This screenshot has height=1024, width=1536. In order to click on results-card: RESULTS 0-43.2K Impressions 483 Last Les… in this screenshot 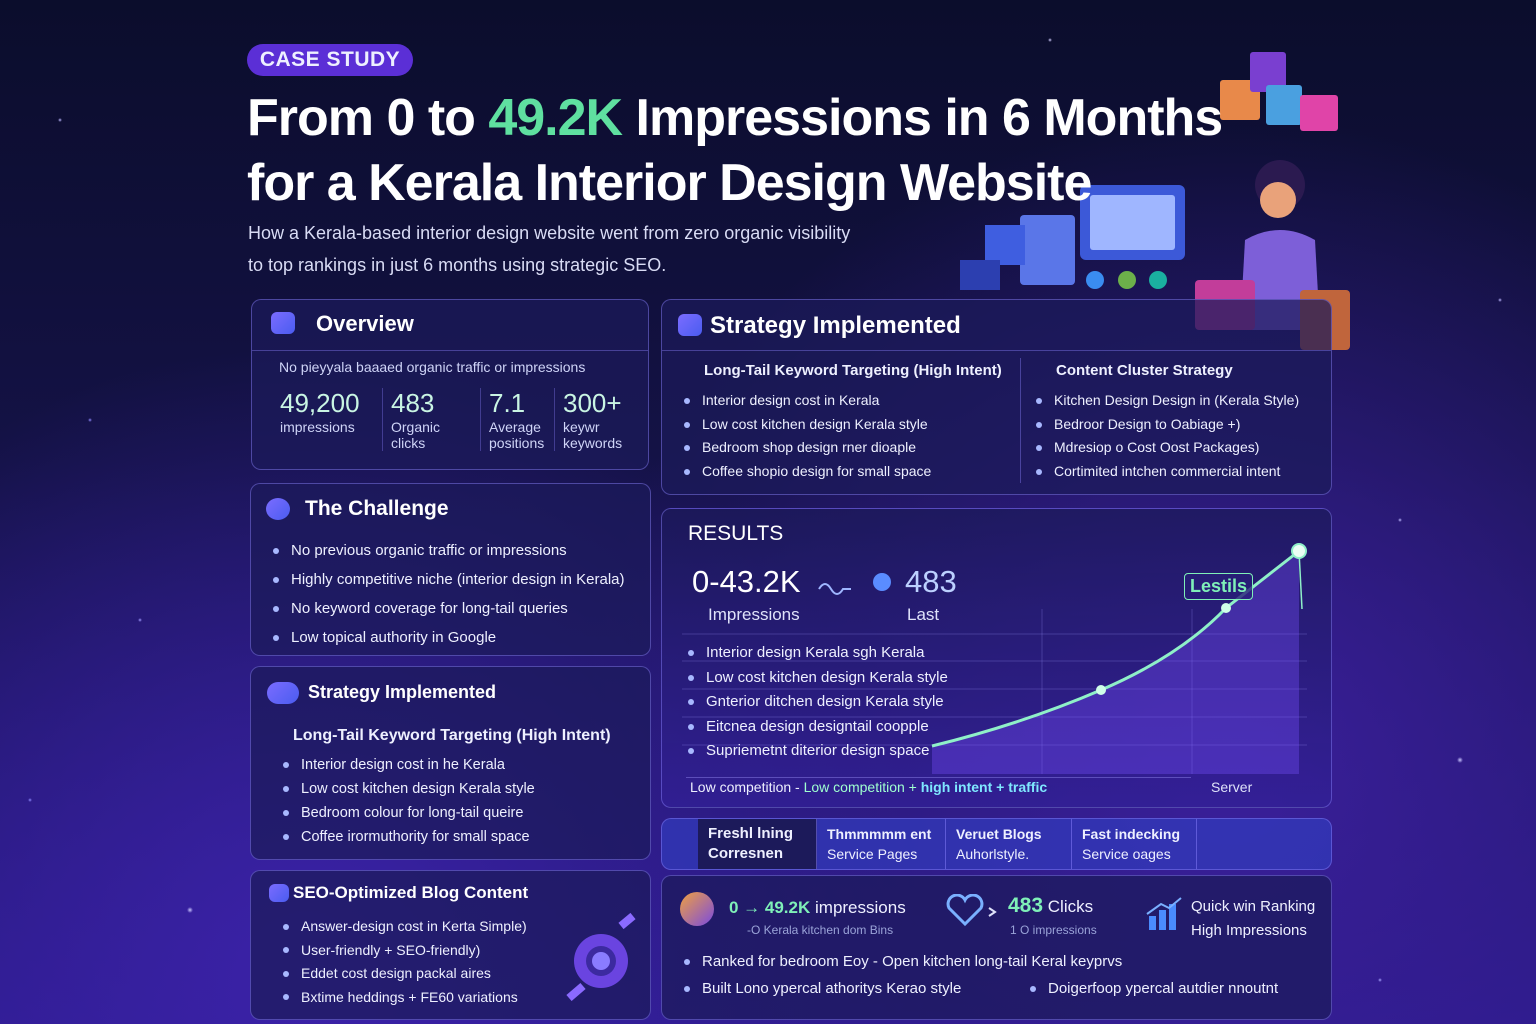, I will do `click(996, 658)`.